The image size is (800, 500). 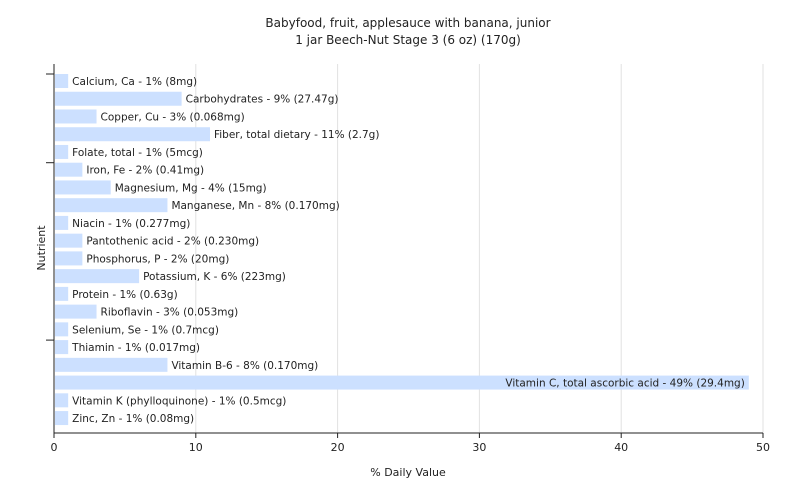 What do you see at coordinates (214, 277) in the screenshot?
I see `bar-label: Potassium, K - 6% (223mg)` at bounding box center [214, 277].